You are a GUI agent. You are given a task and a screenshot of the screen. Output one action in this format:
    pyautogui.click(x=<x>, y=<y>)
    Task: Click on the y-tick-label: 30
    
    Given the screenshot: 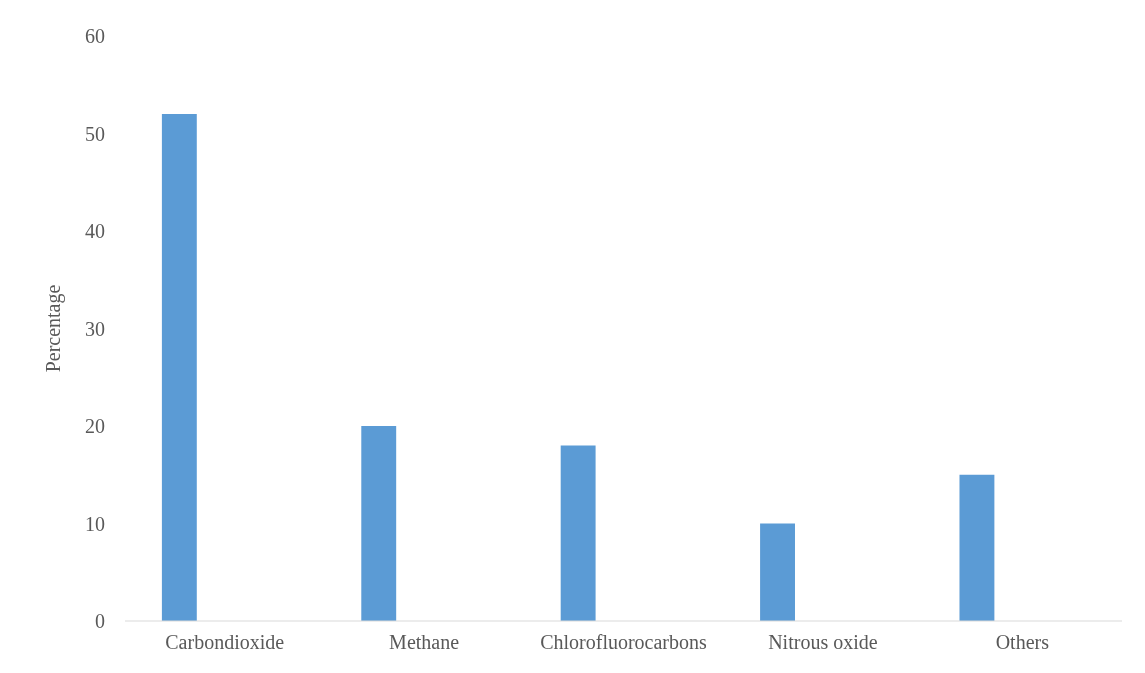 What is the action you would take?
    pyautogui.click(x=95, y=328)
    